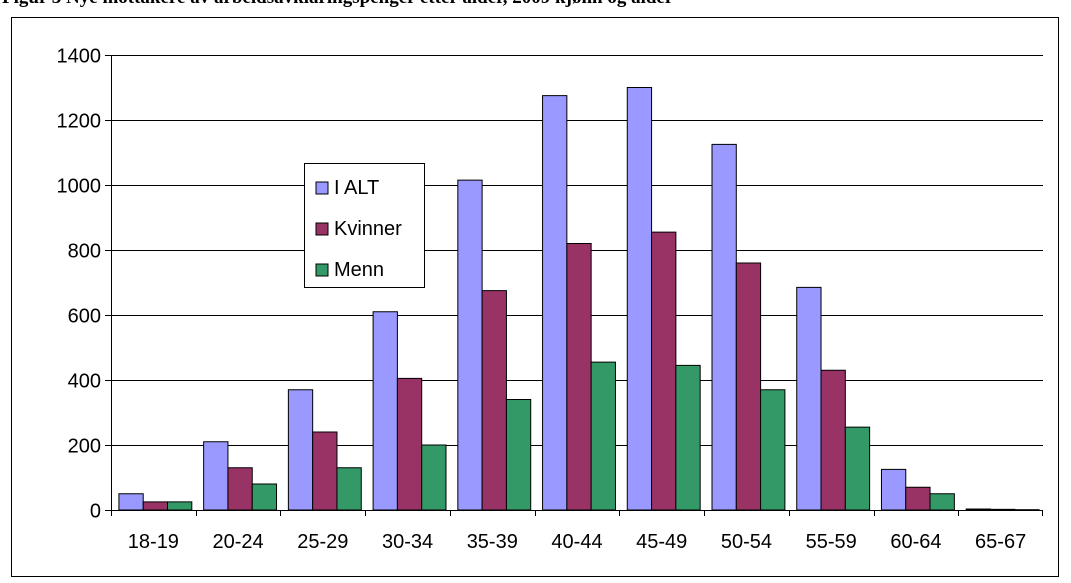 The height and width of the screenshot is (583, 1071). Describe the element at coordinates (356, 188) in the screenshot. I see `legend-label-i-alt: I ALT` at that location.